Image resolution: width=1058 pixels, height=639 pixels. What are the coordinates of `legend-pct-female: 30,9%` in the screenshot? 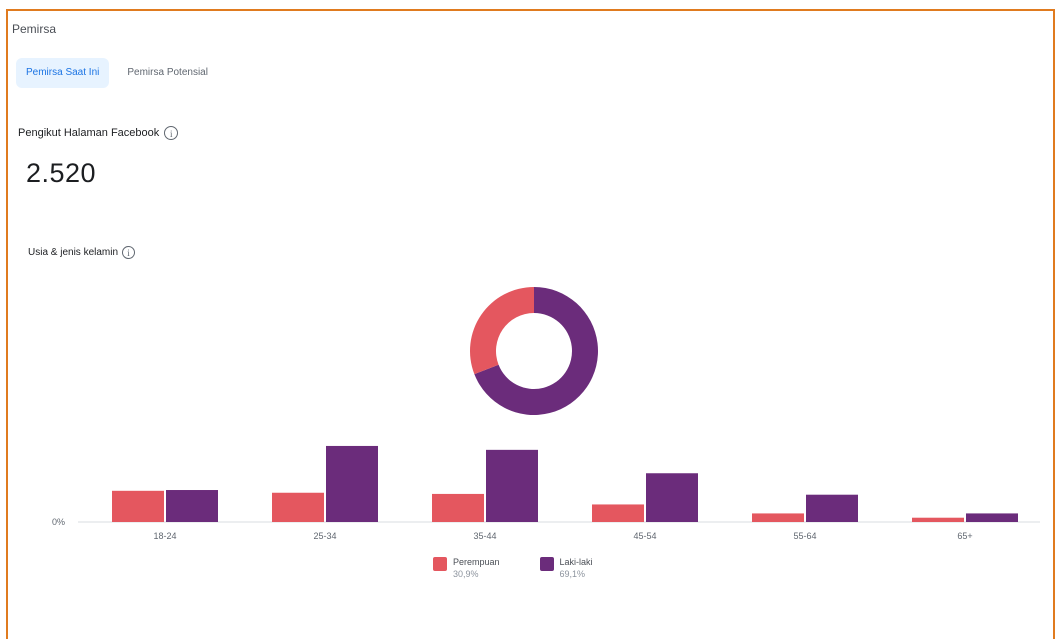 It's located at (466, 574).